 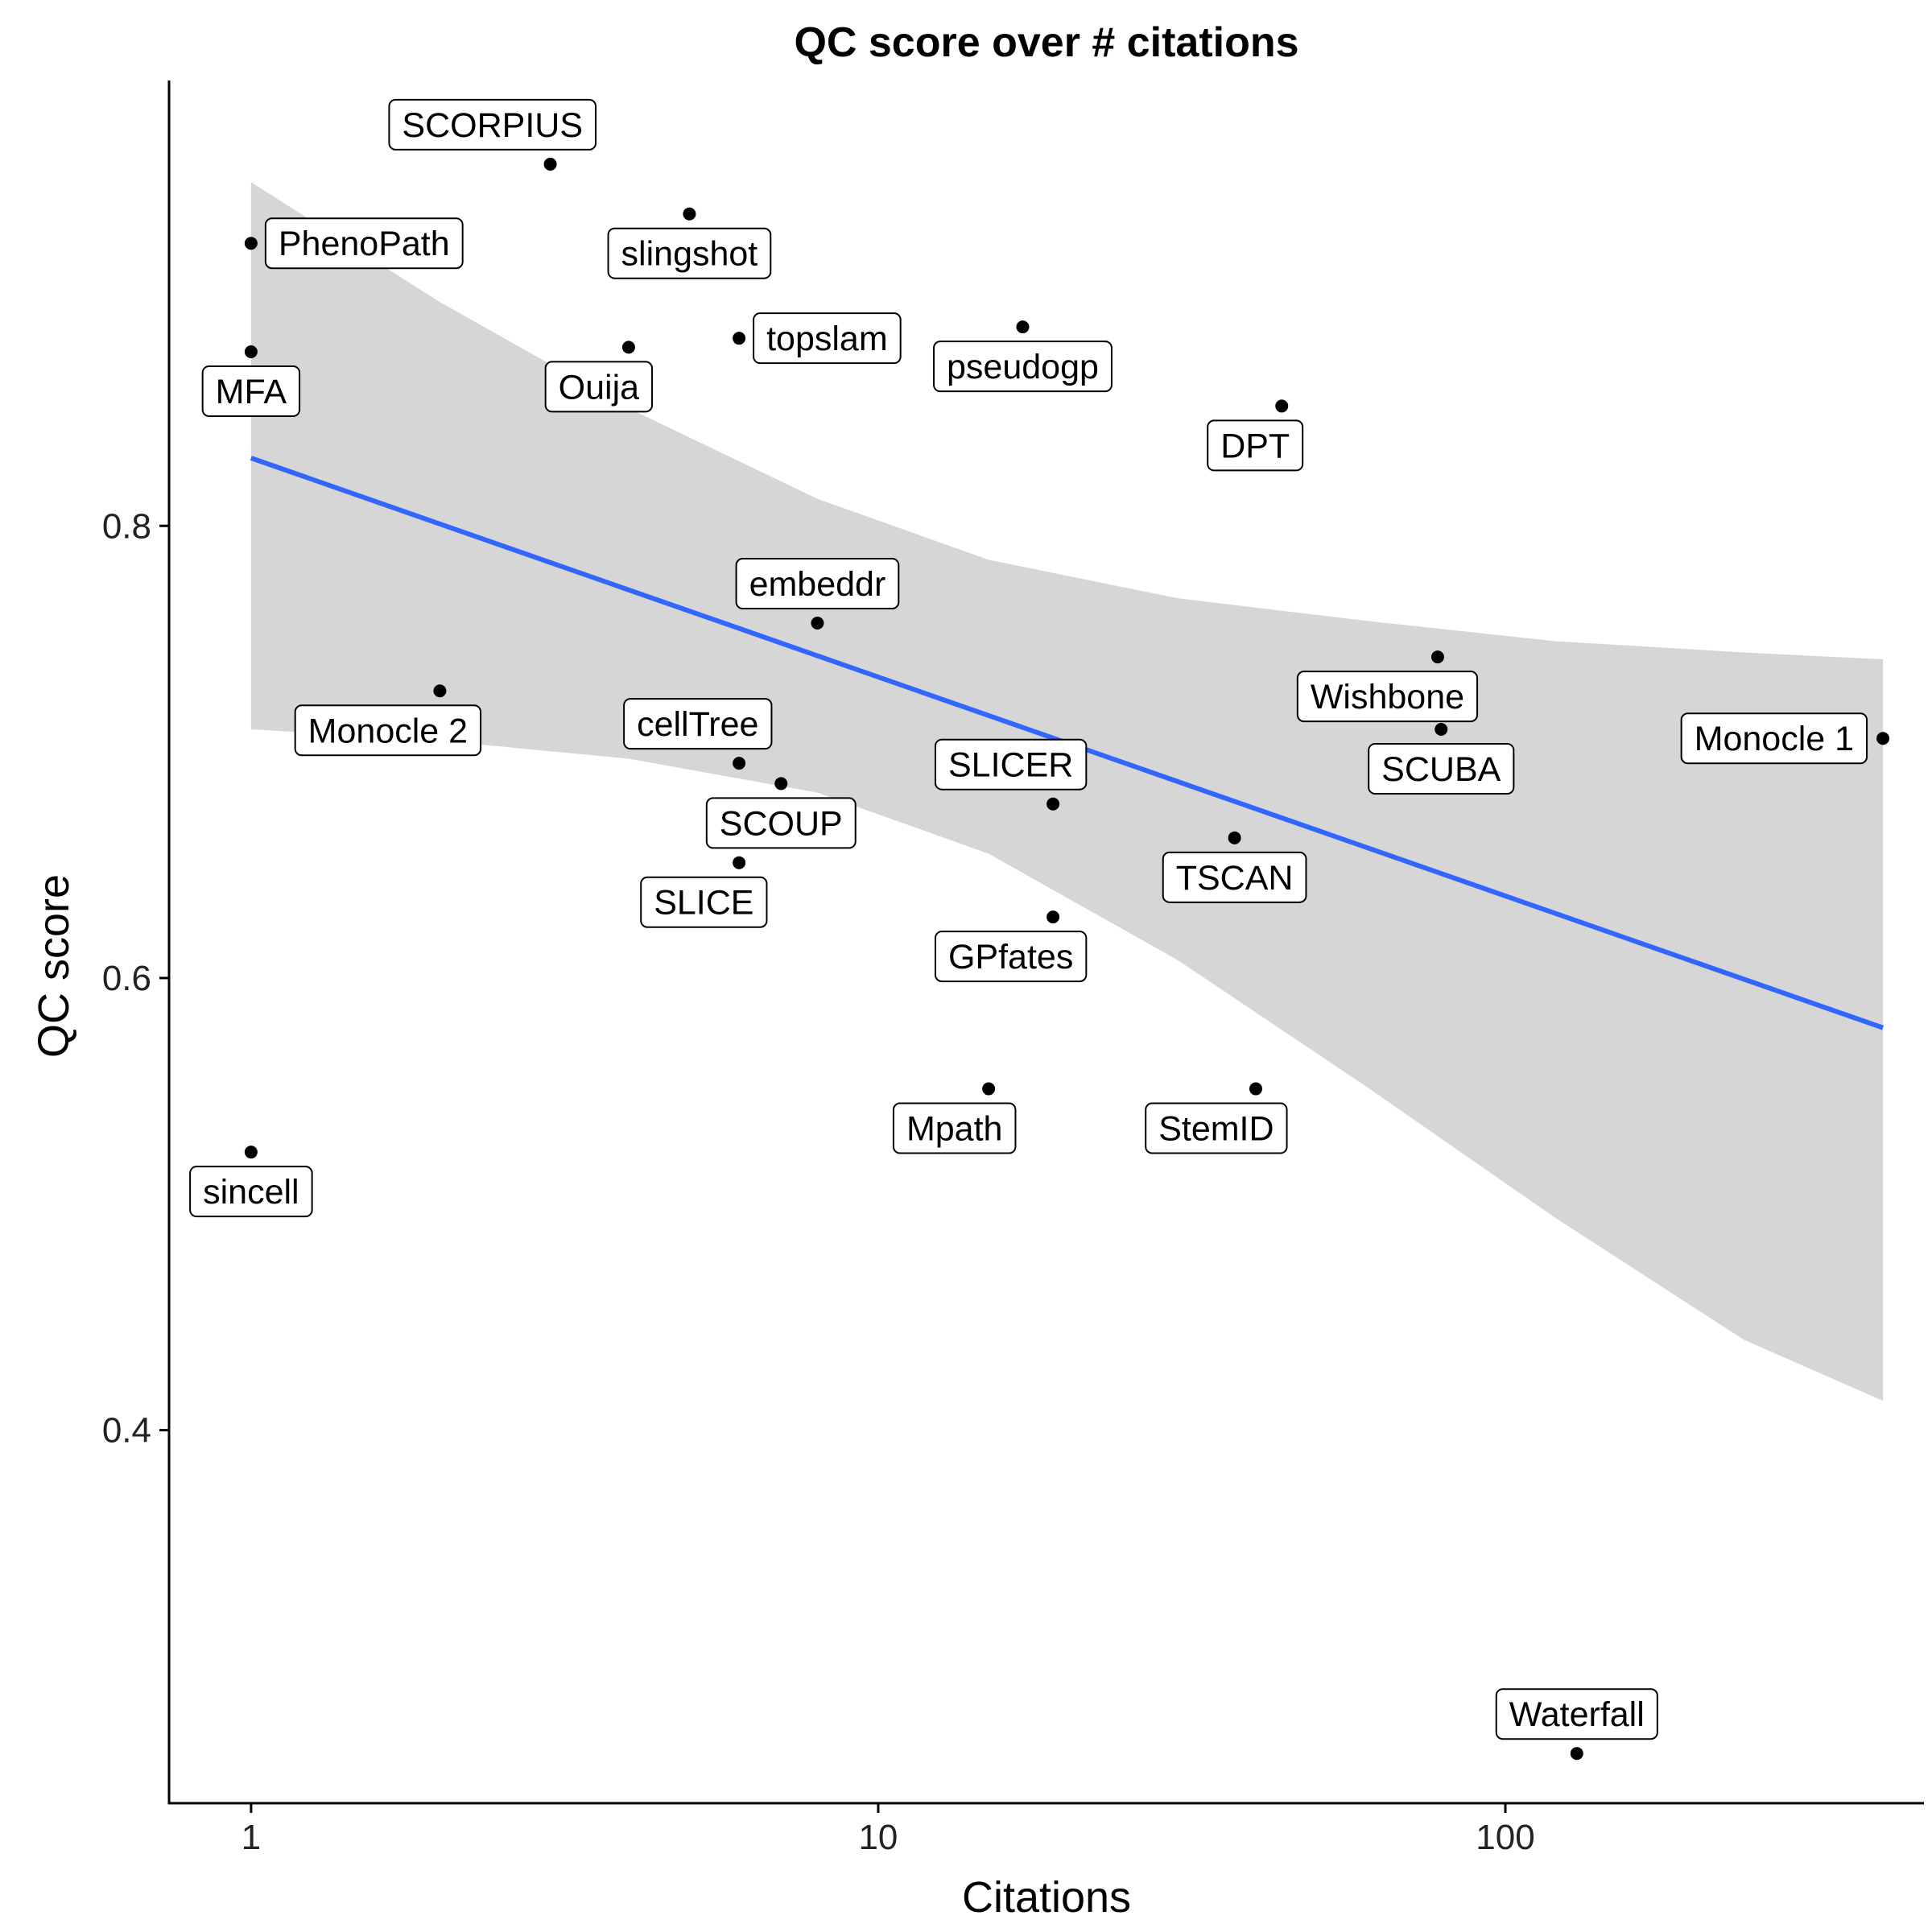 I want to click on point-label: DPT, so click(x=1255, y=445).